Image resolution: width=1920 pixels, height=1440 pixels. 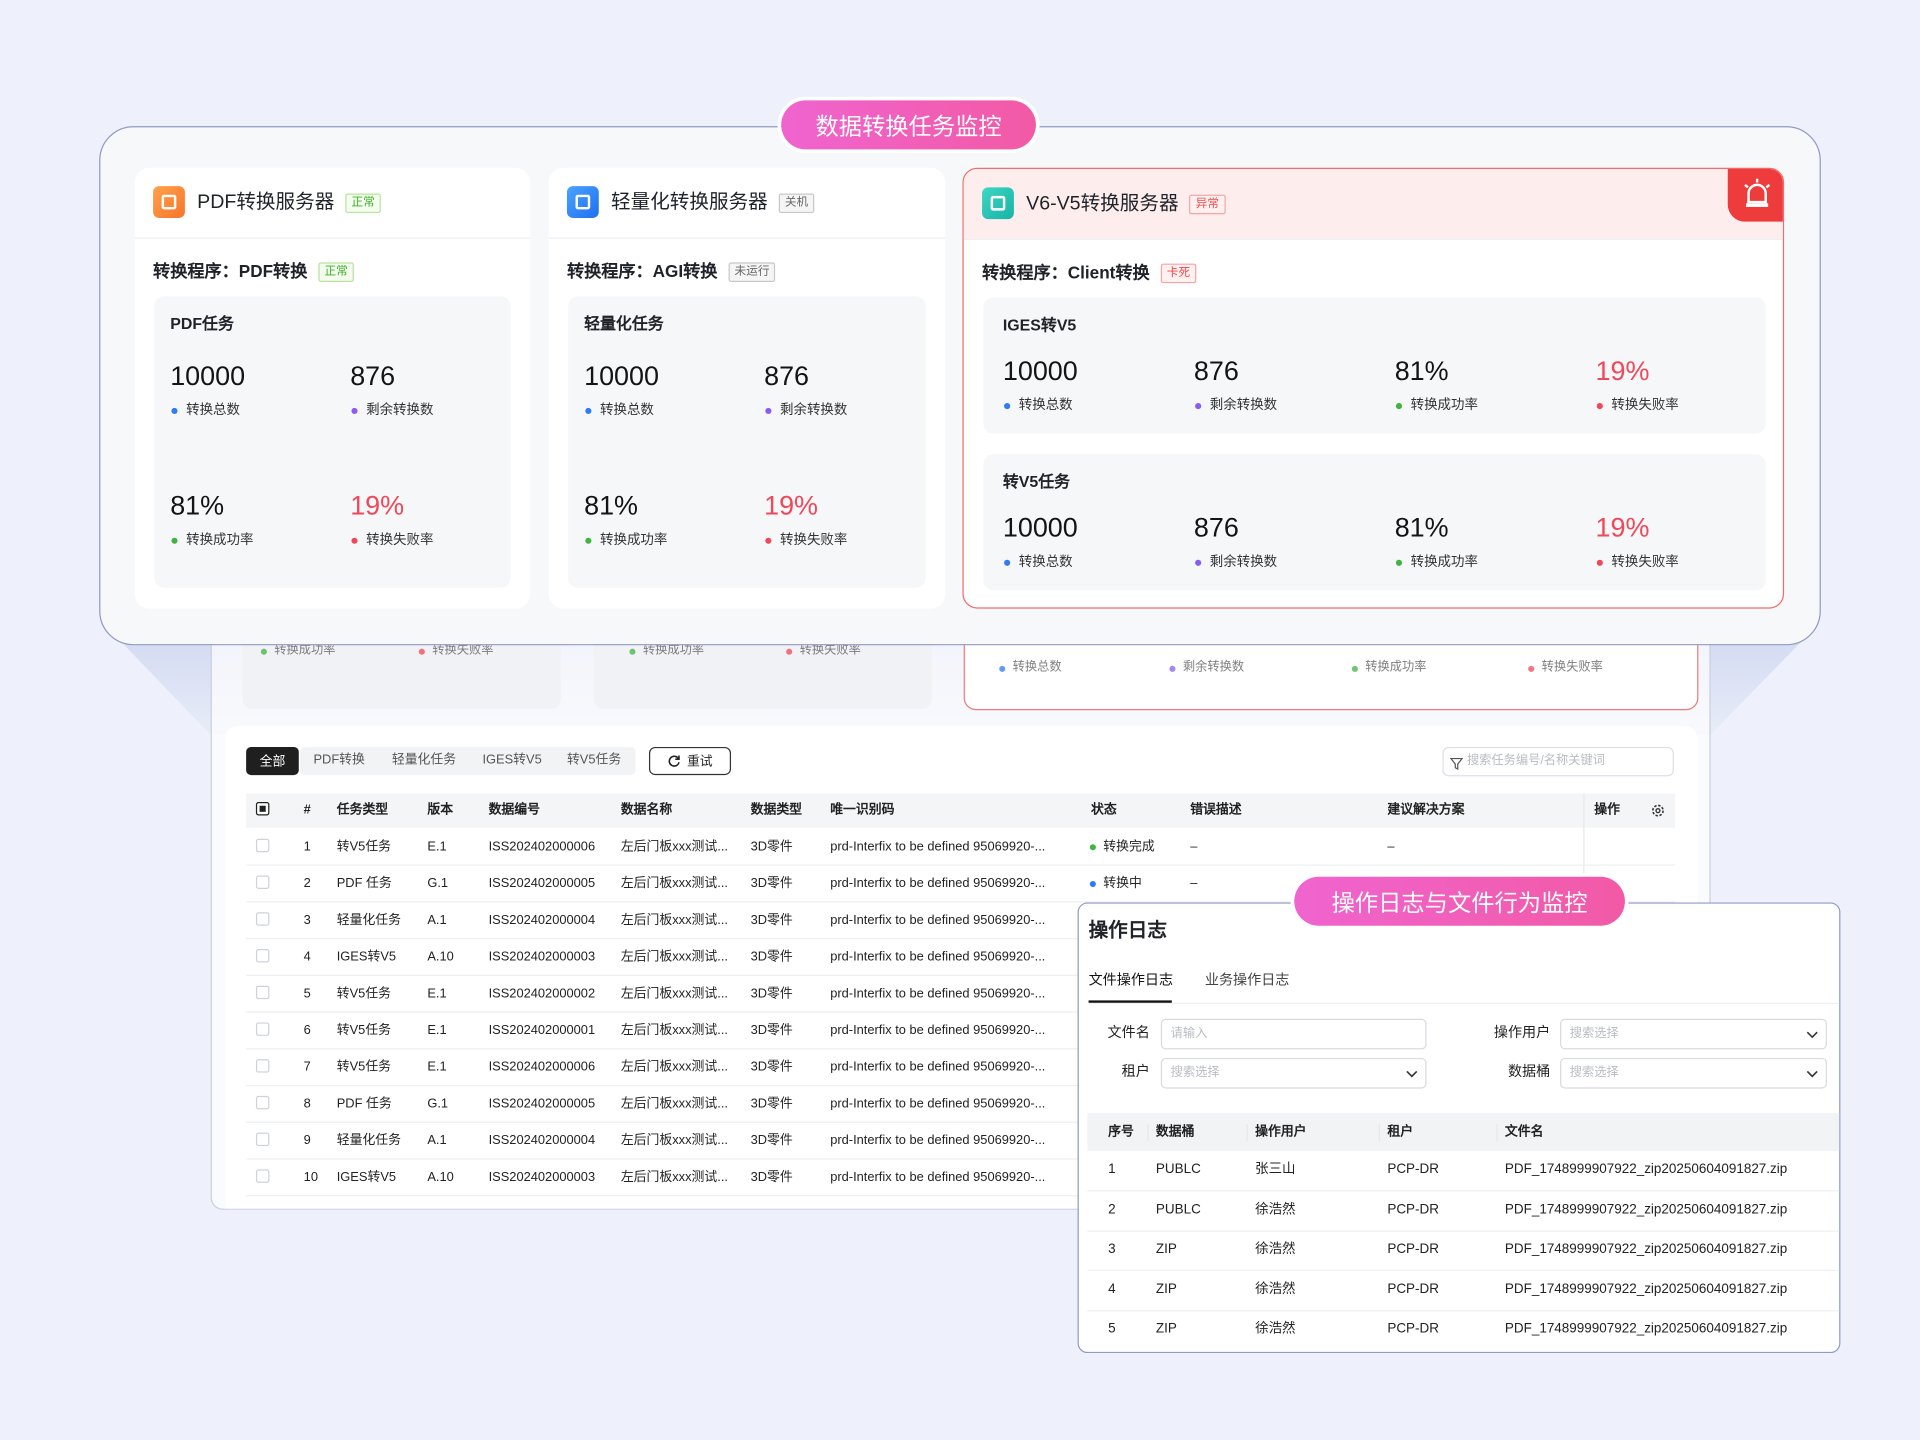 What do you see at coordinates (1243, 562) in the screenshot?
I see `stat-label-text: 剩余转换数` at bounding box center [1243, 562].